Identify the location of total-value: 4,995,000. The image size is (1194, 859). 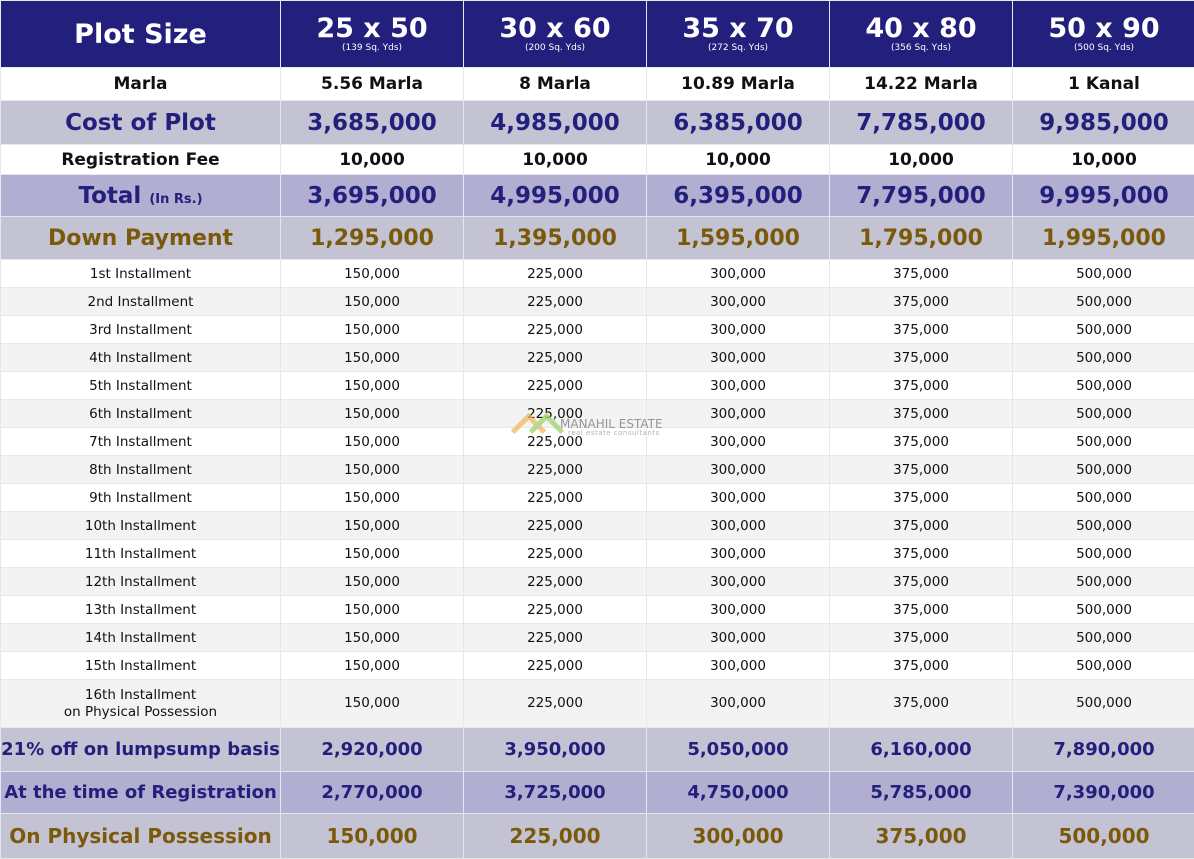
(555, 196).